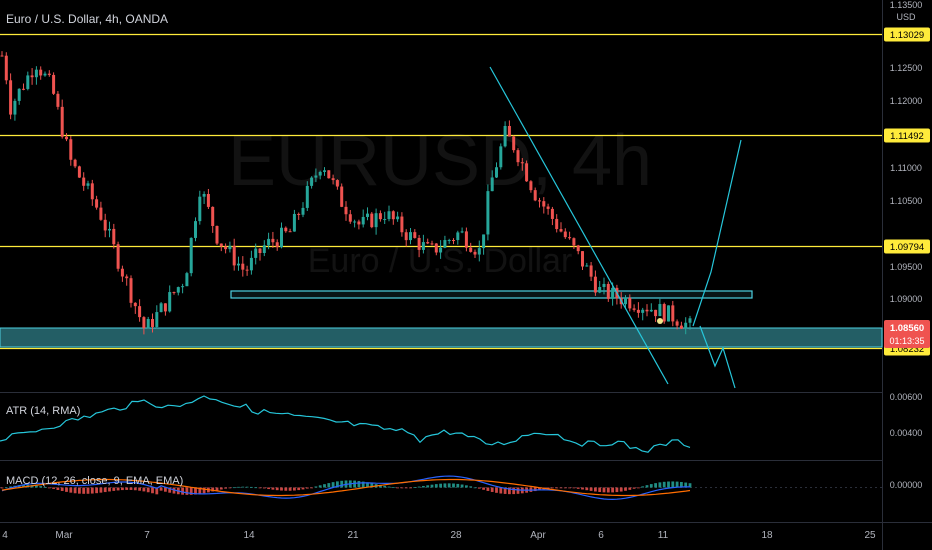 The width and height of the screenshot is (932, 550). I want to click on macd-signal-line, so click(346, 487).